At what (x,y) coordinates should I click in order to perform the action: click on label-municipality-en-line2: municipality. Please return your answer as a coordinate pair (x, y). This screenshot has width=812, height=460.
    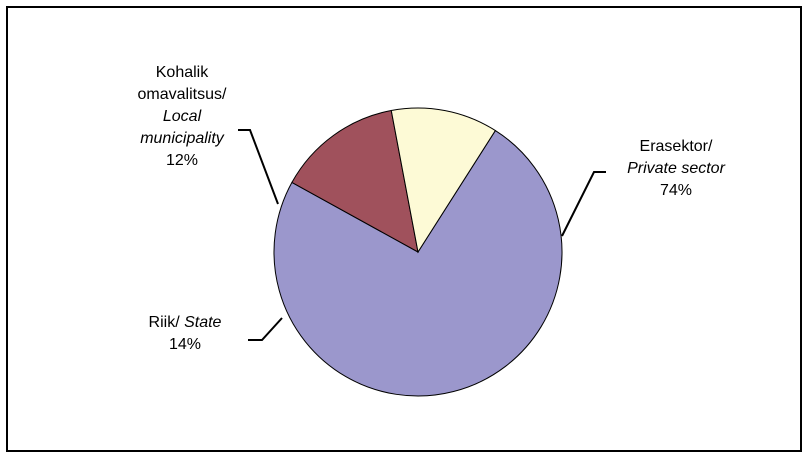
    Looking at the image, I should click on (182, 138).